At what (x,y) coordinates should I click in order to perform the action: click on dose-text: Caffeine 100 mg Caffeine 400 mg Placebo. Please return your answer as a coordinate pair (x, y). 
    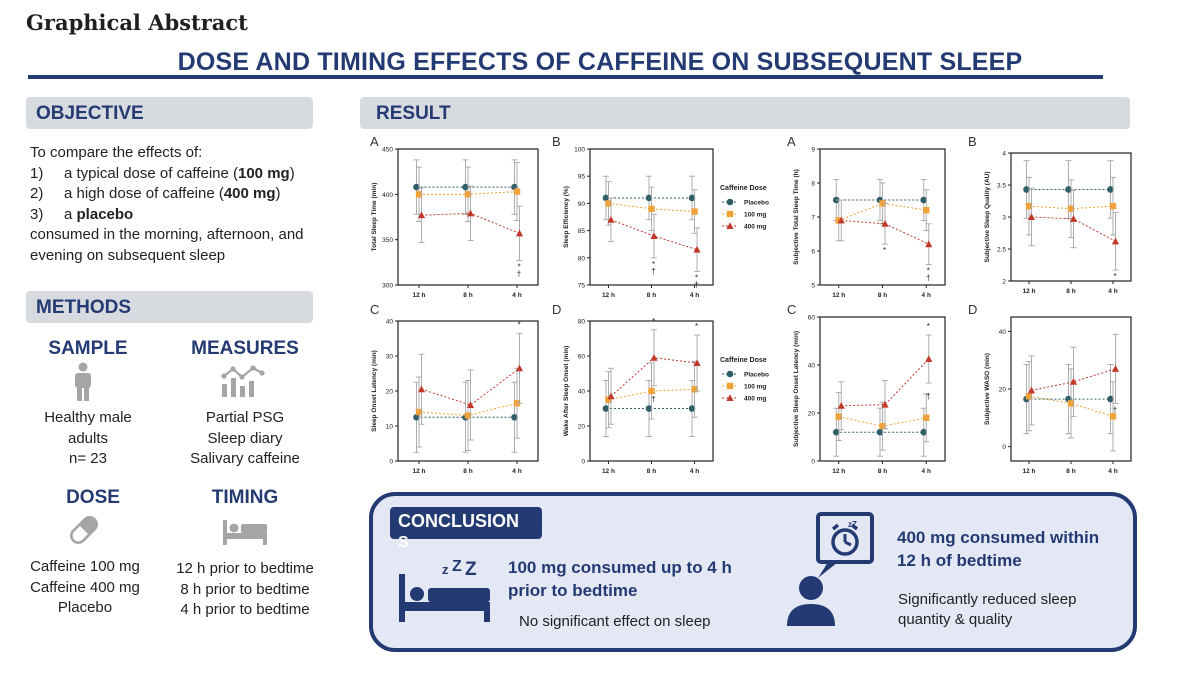
    Looking at the image, I should click on (85, 588).